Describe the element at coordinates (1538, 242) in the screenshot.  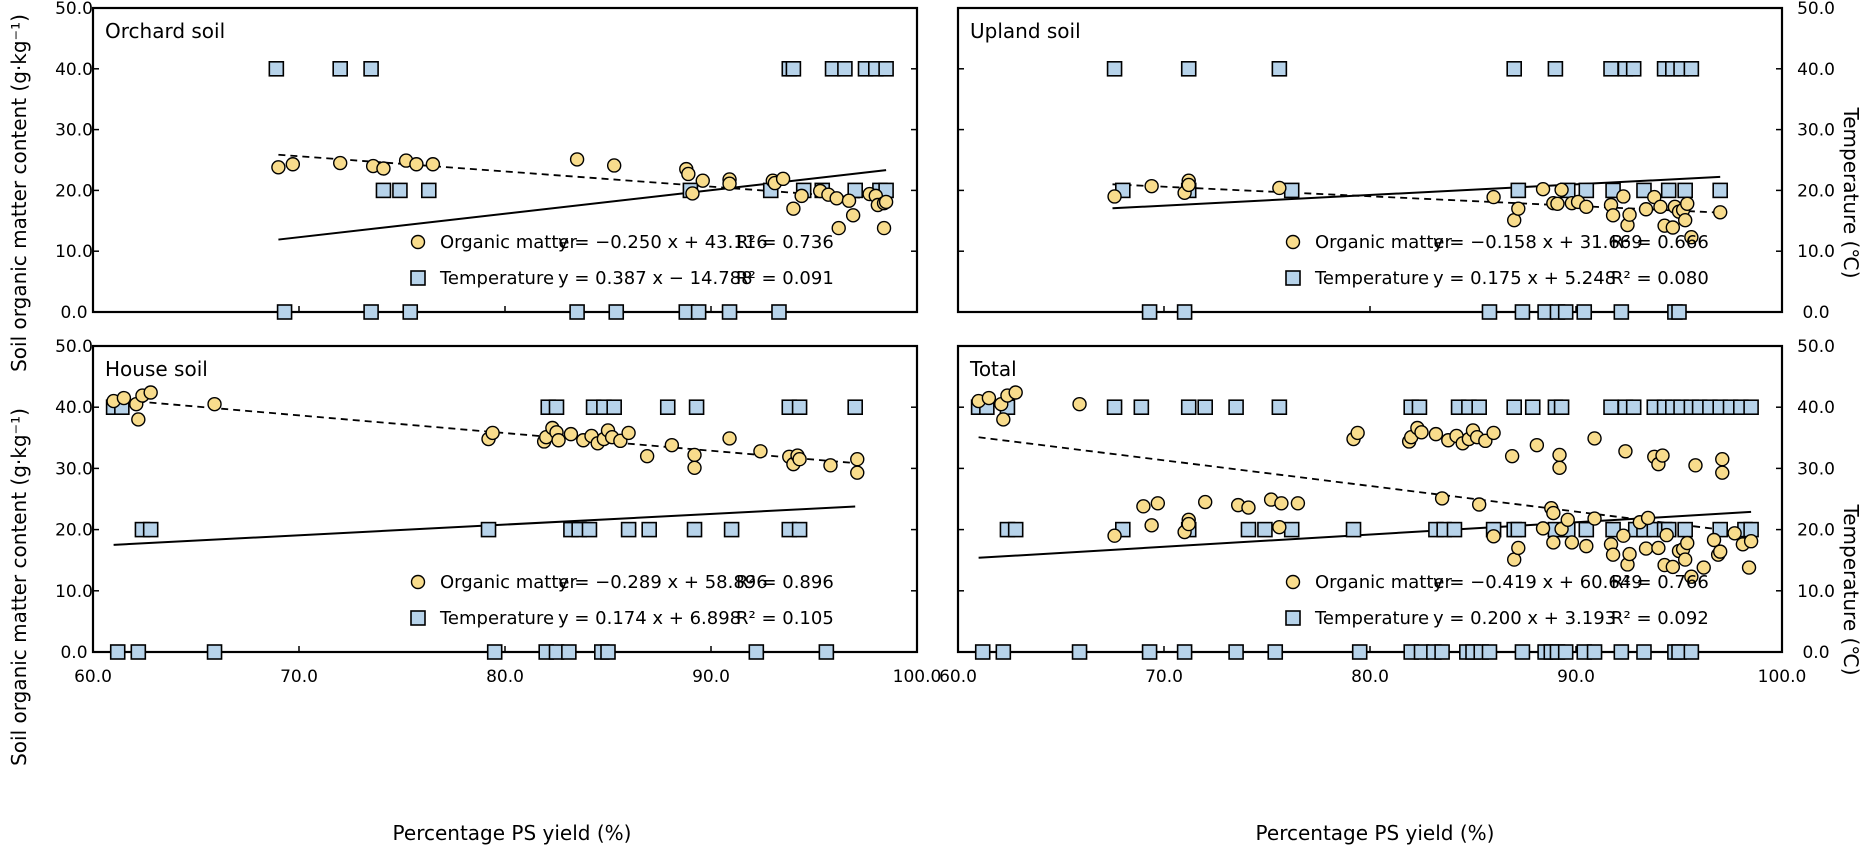
I see `legend-equation: y = −0.158 x + 31.669` at that location.